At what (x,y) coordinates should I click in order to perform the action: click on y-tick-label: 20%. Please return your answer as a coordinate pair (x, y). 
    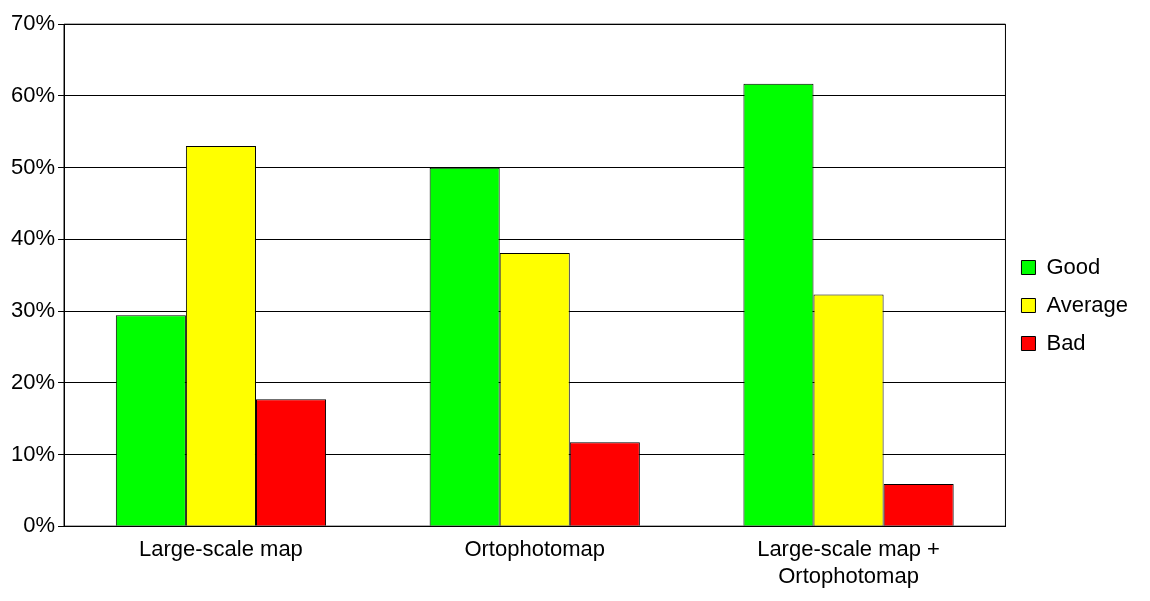
    Looking at the image, I should click on (33, 381).